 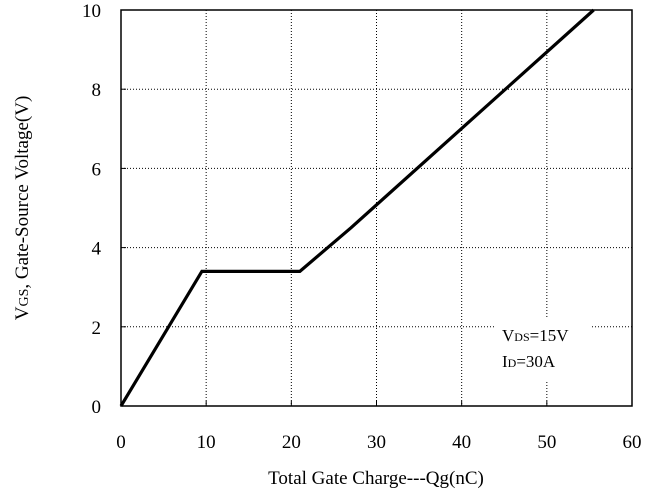 I want to click on annotation-id: ID=30A, so click(x=529, y=361).